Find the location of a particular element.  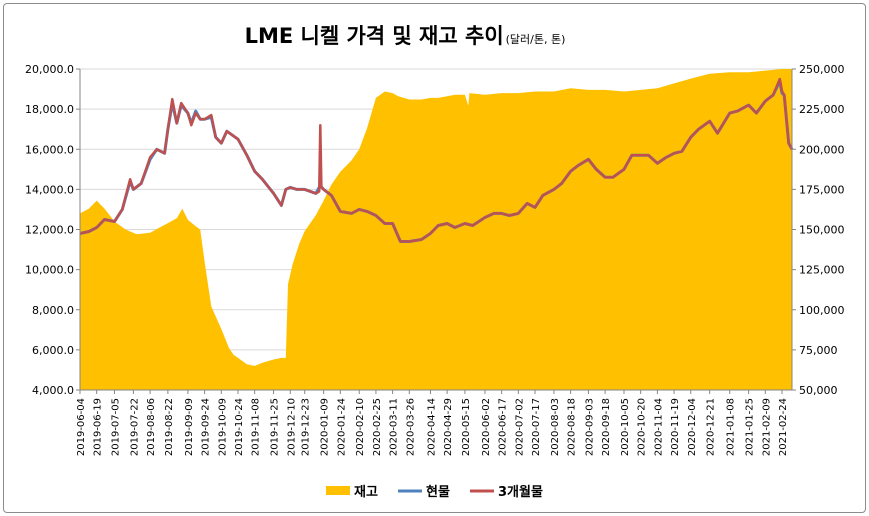

legend-label: 재고 is located at coordinates (366, 492).